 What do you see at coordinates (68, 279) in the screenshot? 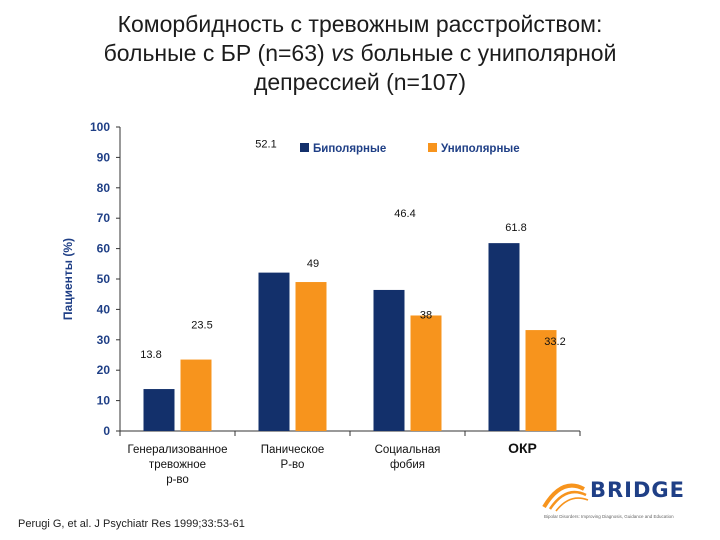
I see `y-axis-label: Пациенты (%)` at bounding box center [68, 279].